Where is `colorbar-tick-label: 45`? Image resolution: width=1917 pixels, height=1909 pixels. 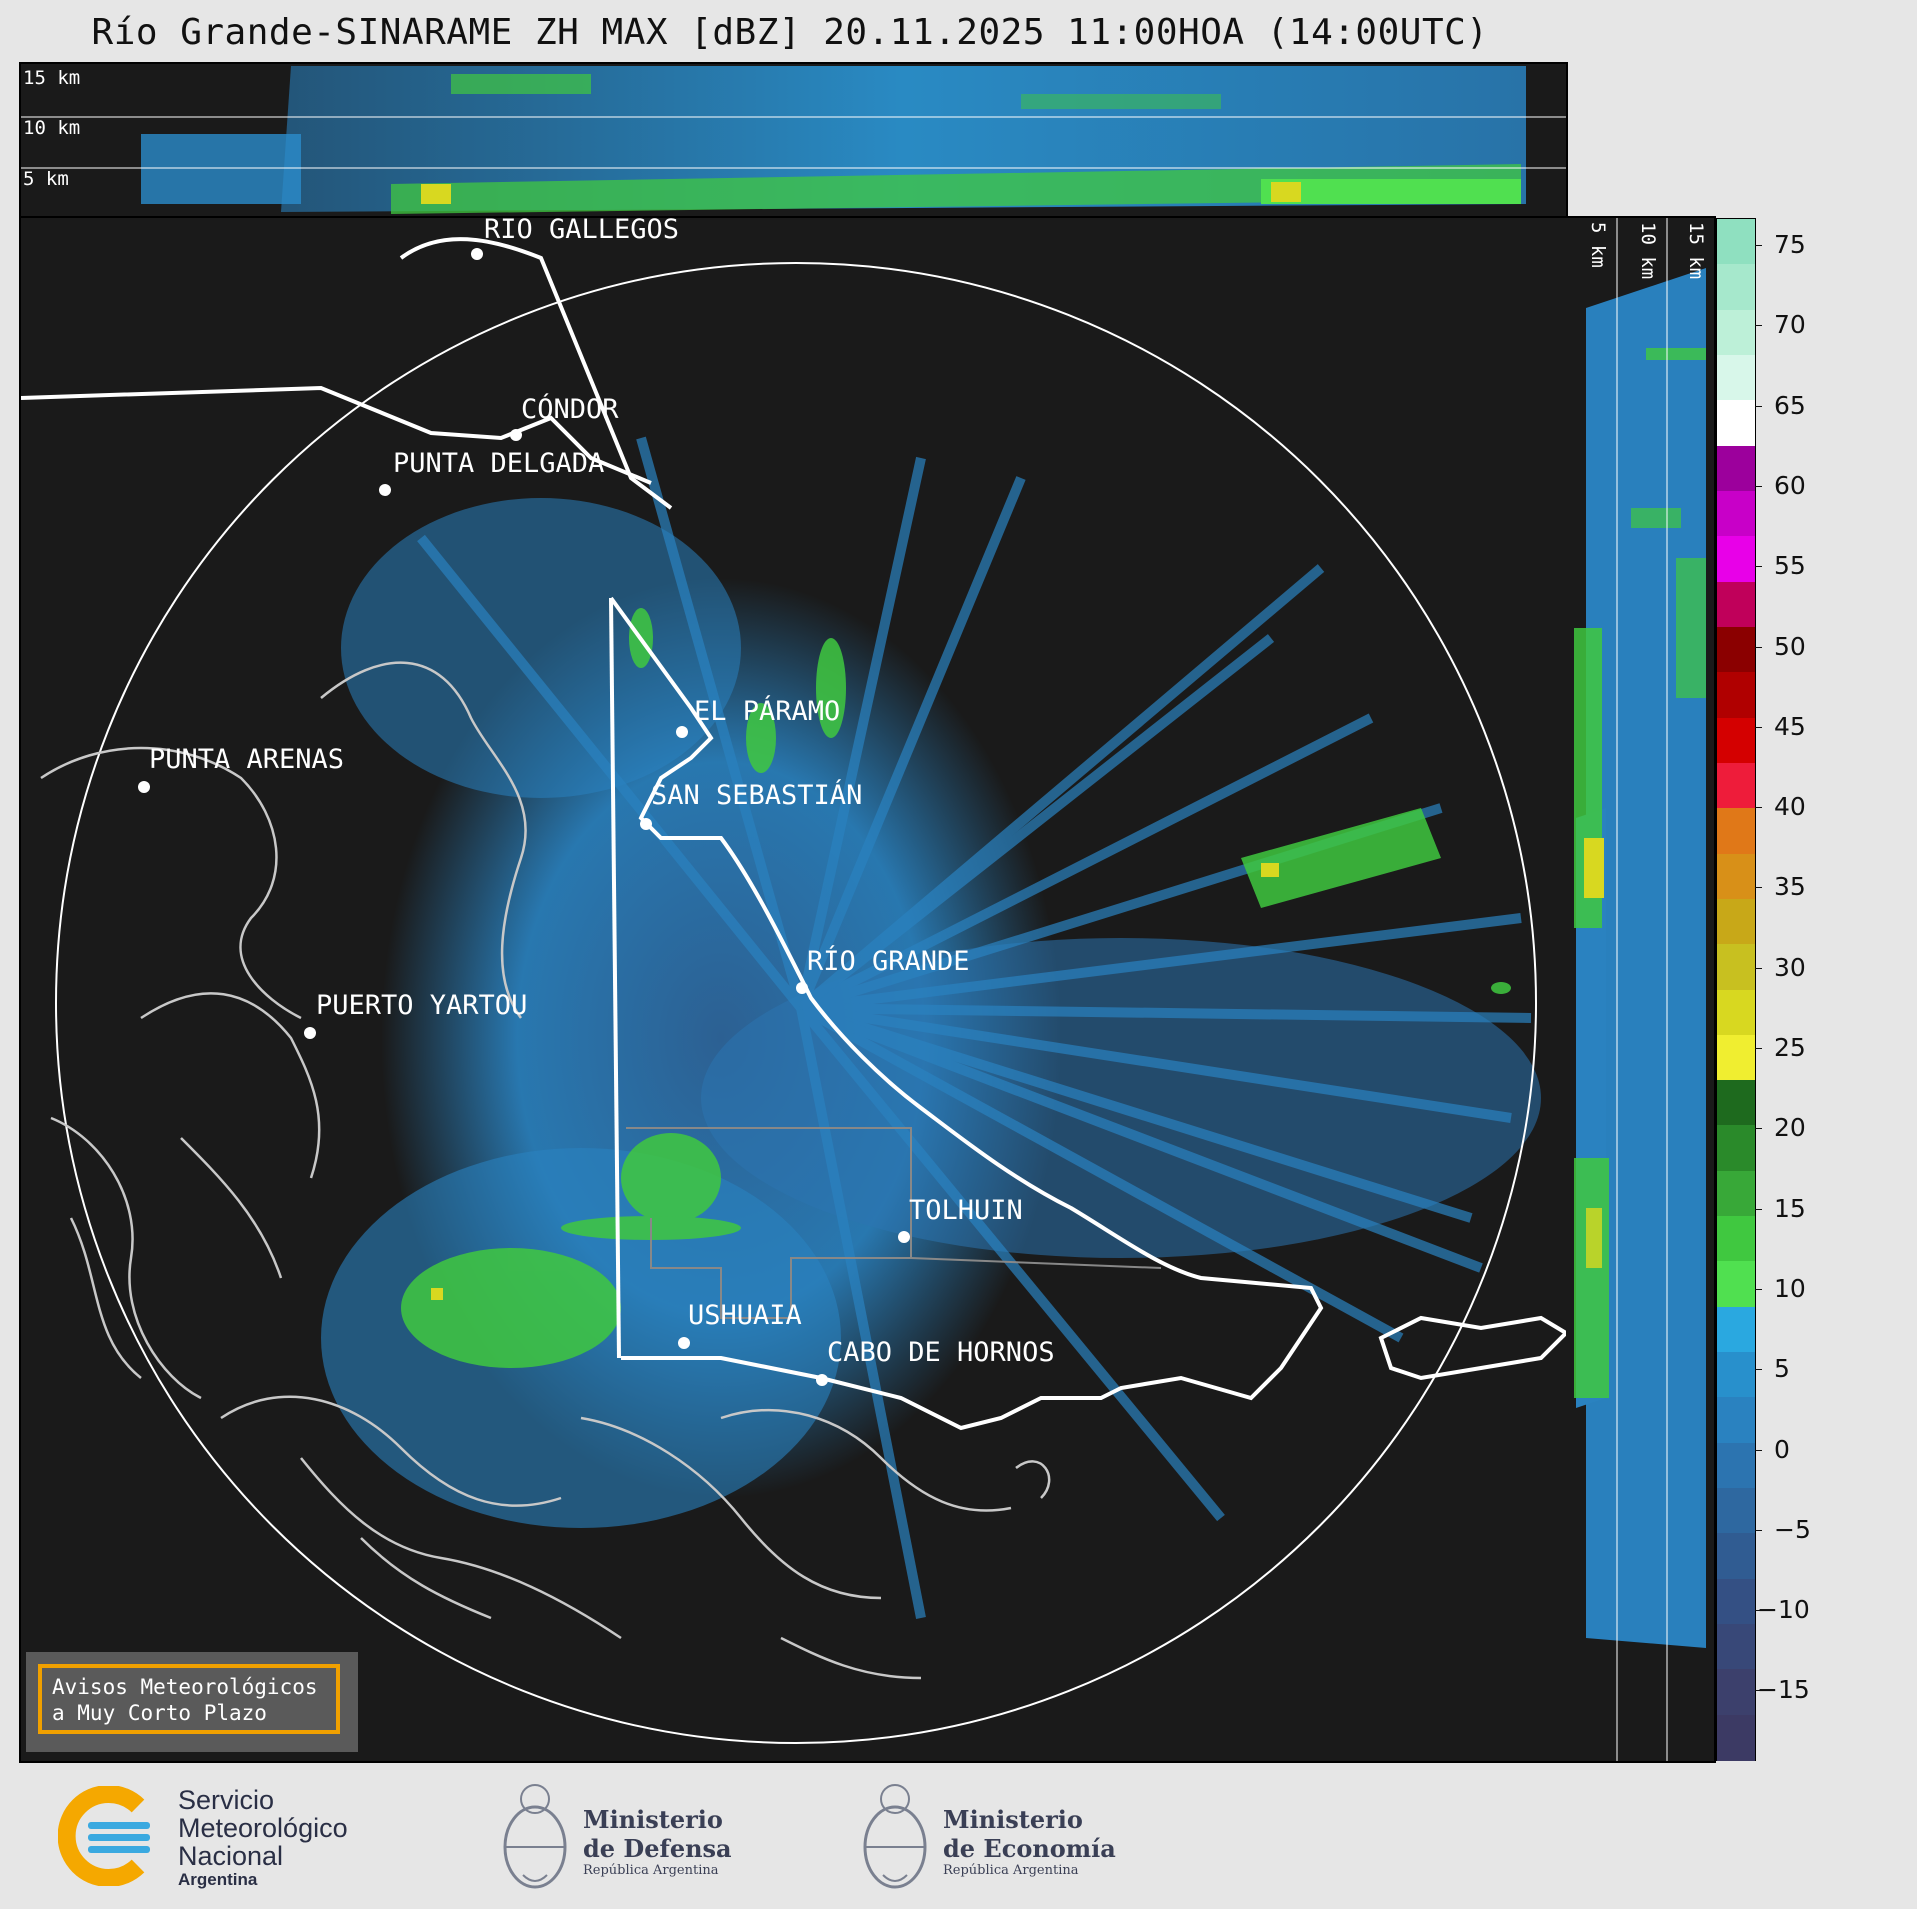
colorbar-tick-label: 45 is located at coordinates (1790, 726).